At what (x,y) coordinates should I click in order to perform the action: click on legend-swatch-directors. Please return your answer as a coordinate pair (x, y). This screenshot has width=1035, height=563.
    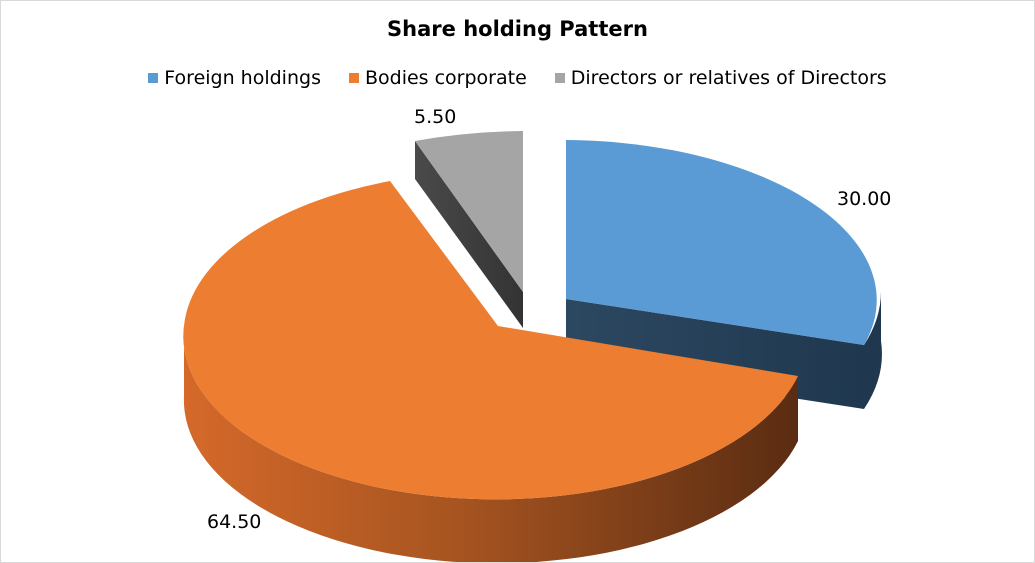
    Looking at the image, I should click on (559, 78).